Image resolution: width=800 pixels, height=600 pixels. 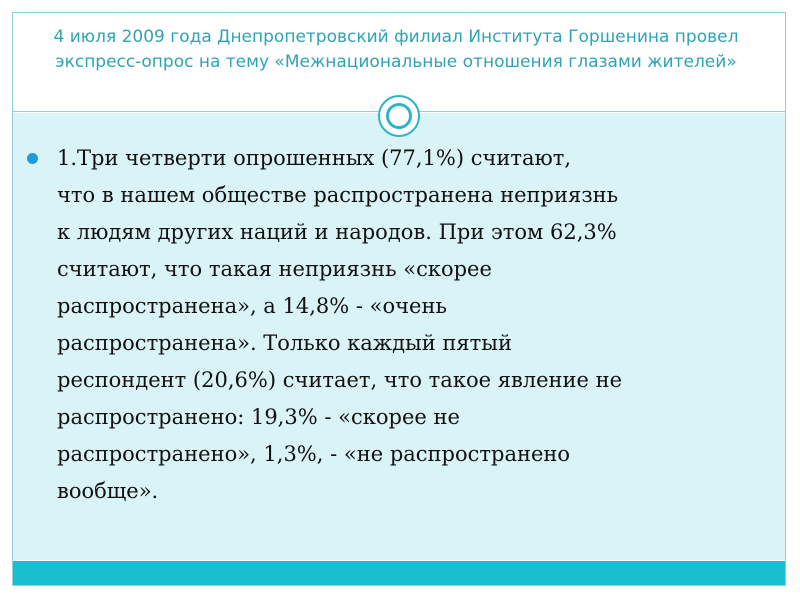 What do you see at coordinates (32, 158) in the screenshot?
I see `bullet-dot-icon` at bounding box center [32, 158].